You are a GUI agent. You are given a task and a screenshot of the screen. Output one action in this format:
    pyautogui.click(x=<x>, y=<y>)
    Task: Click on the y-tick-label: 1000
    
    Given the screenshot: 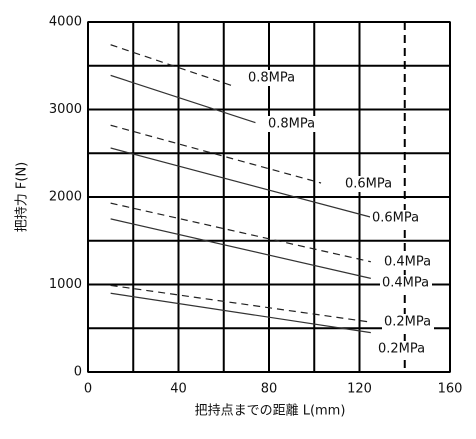 What is the action you would take?
    pyautogui.click(x=65, y=284)
    